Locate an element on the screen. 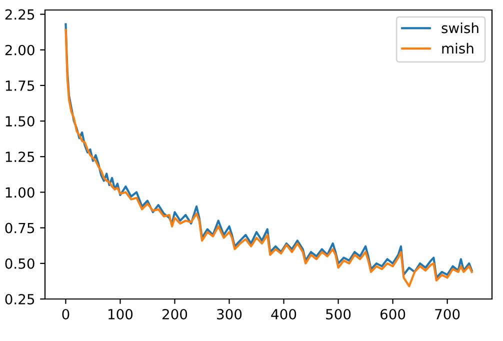 The image size is (503, 341). y-tick-label: 2.25 is located at coordinates (19, 14).